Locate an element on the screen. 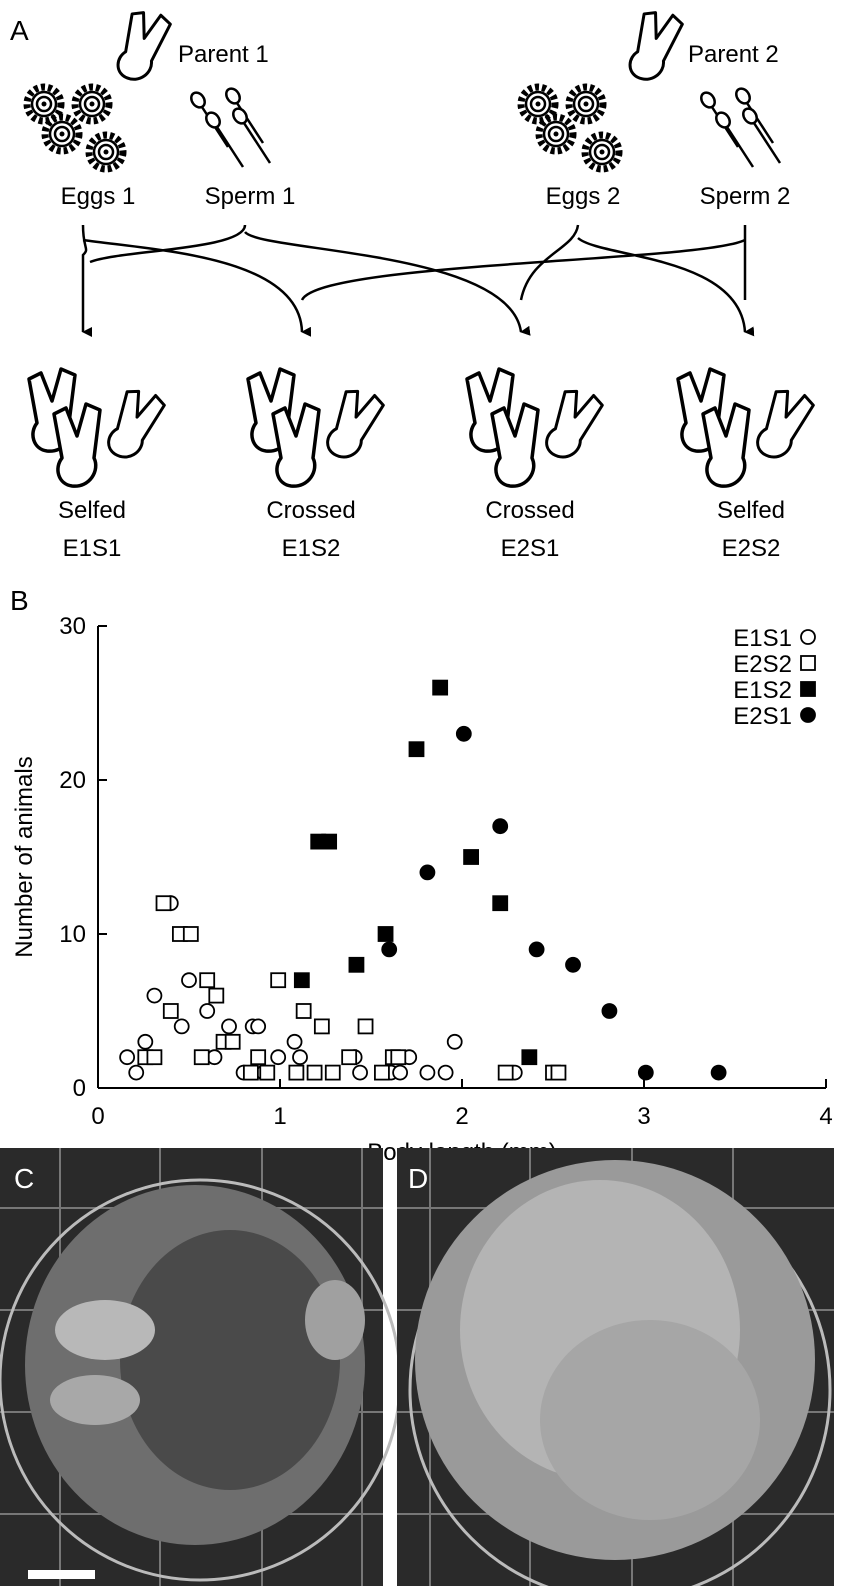 The width and height of the screenshot is (844, 1591). legend-label: E1S1 is located at coordinates (762, 638).